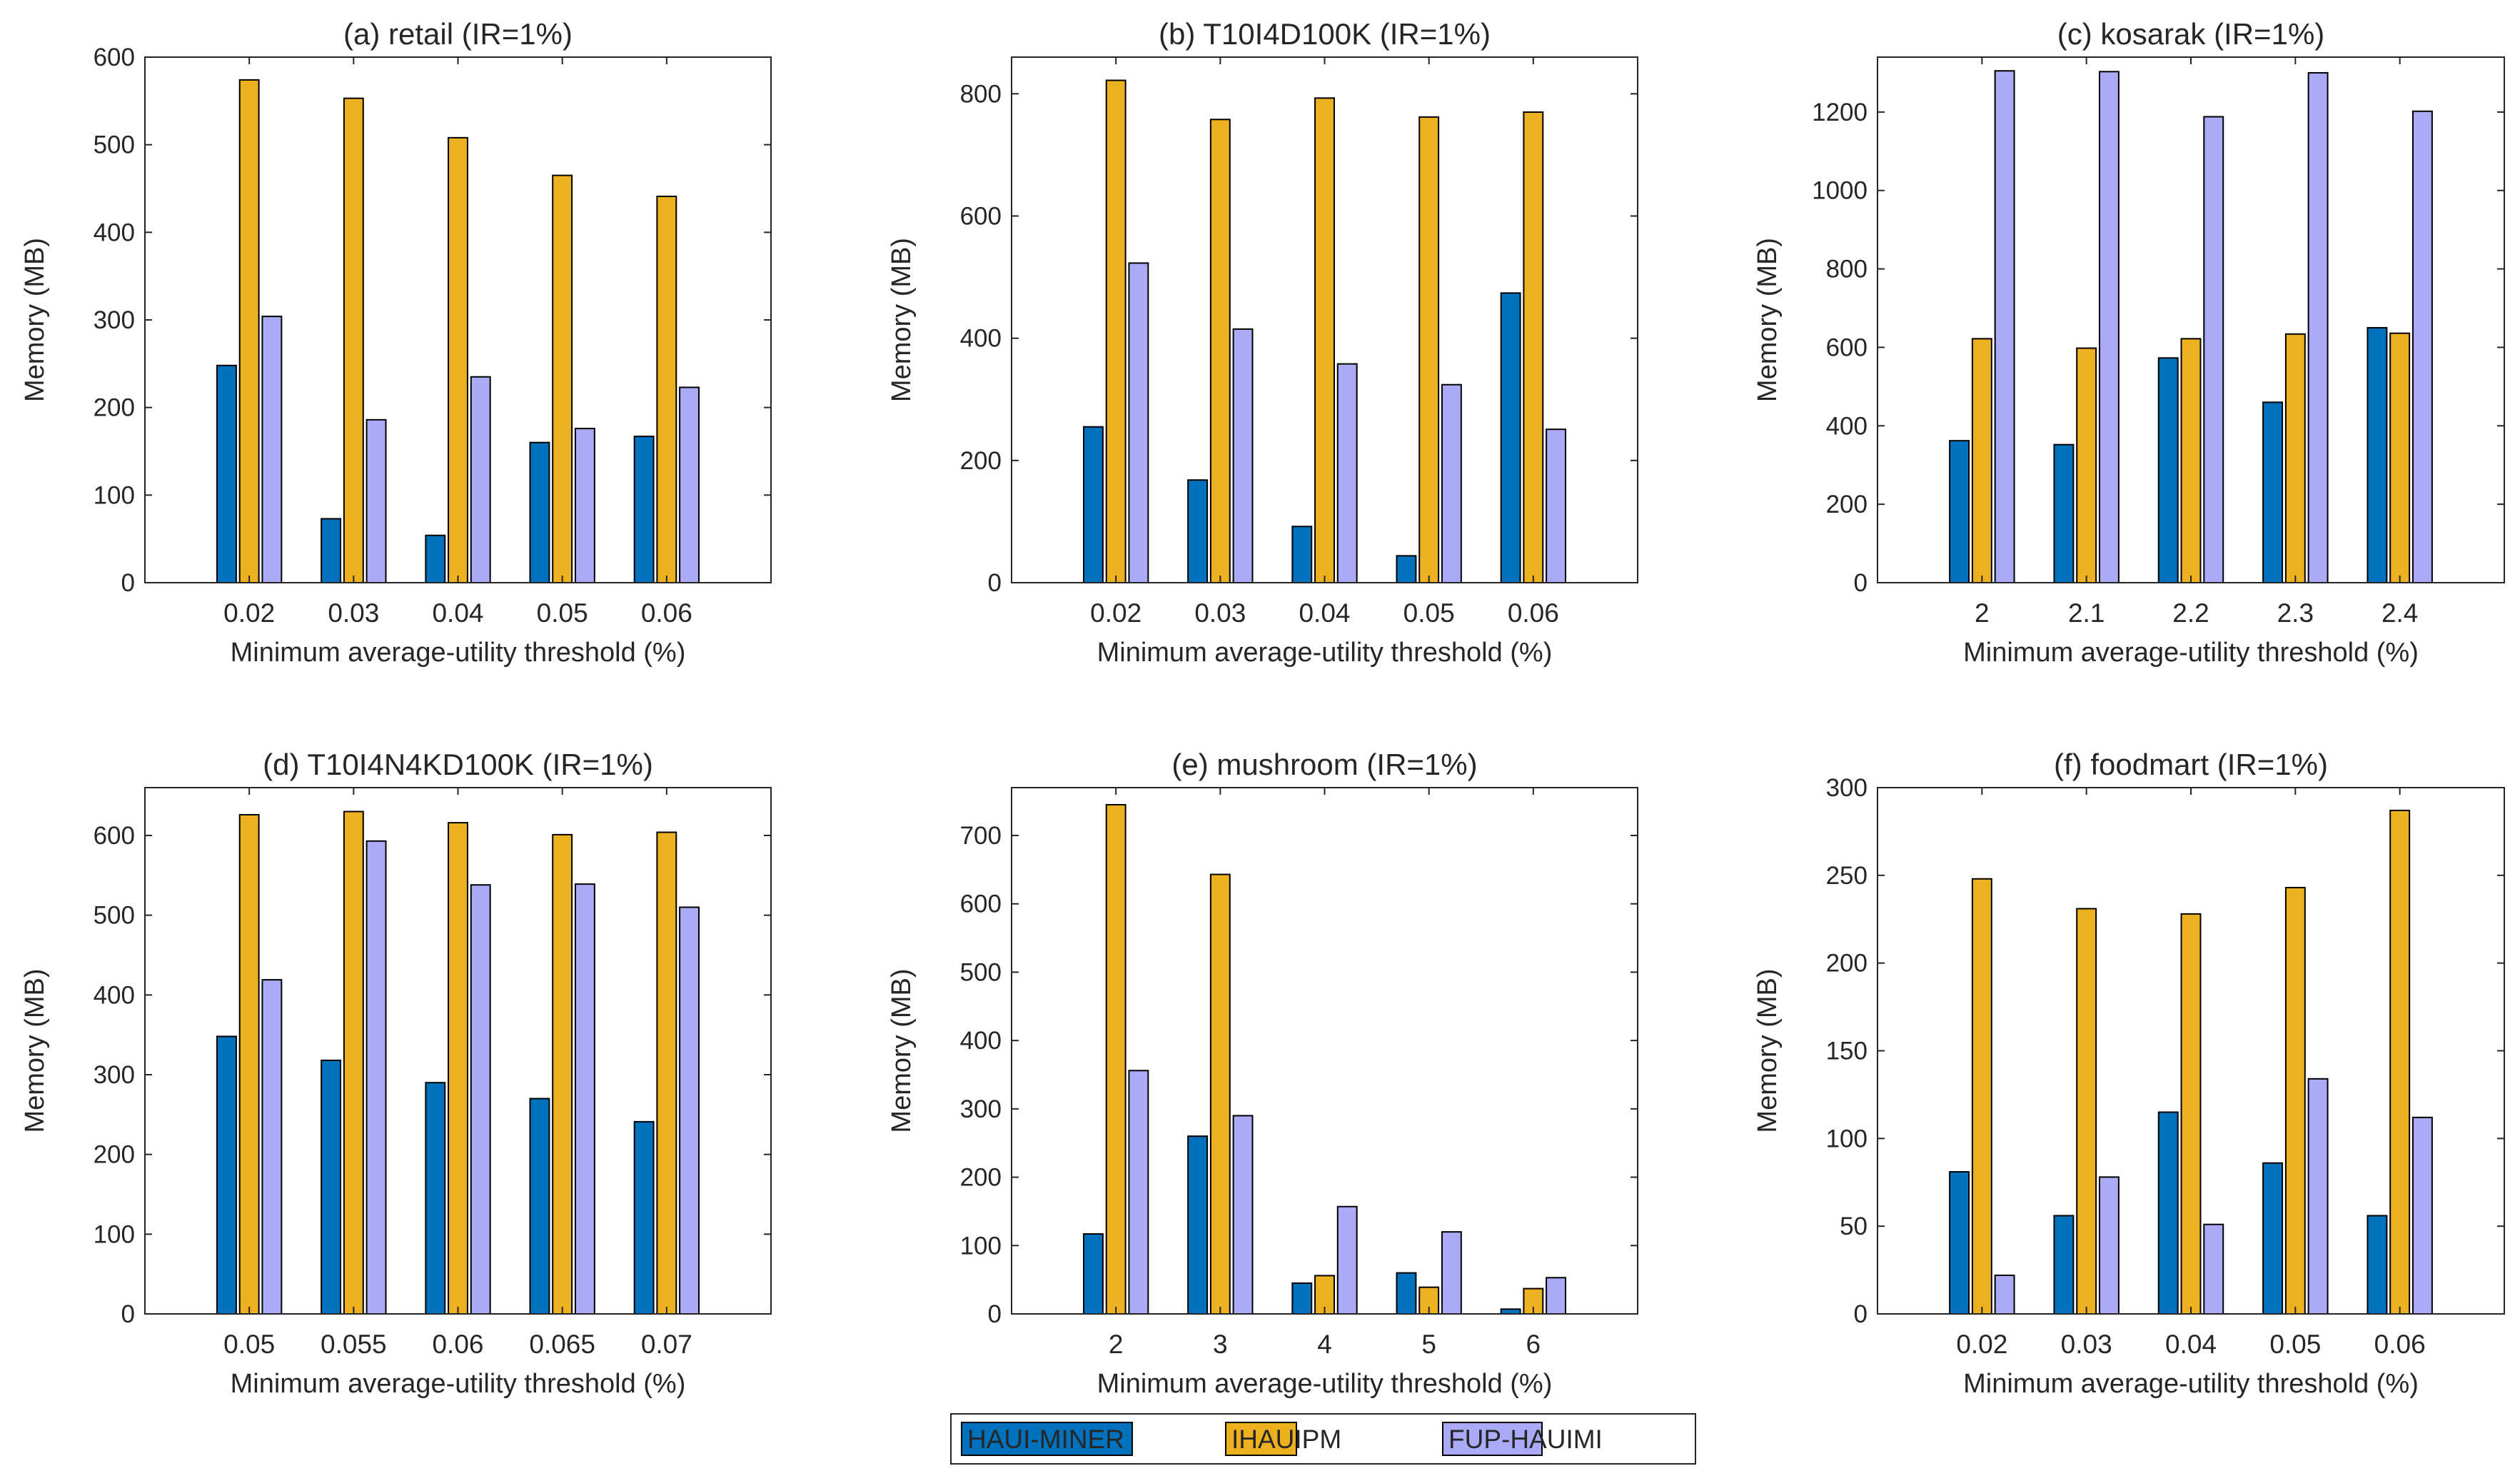 The height and width of the screenshot is (1476, 2520). I want to click on x-tick-label: 5, so click(1428, 1344).